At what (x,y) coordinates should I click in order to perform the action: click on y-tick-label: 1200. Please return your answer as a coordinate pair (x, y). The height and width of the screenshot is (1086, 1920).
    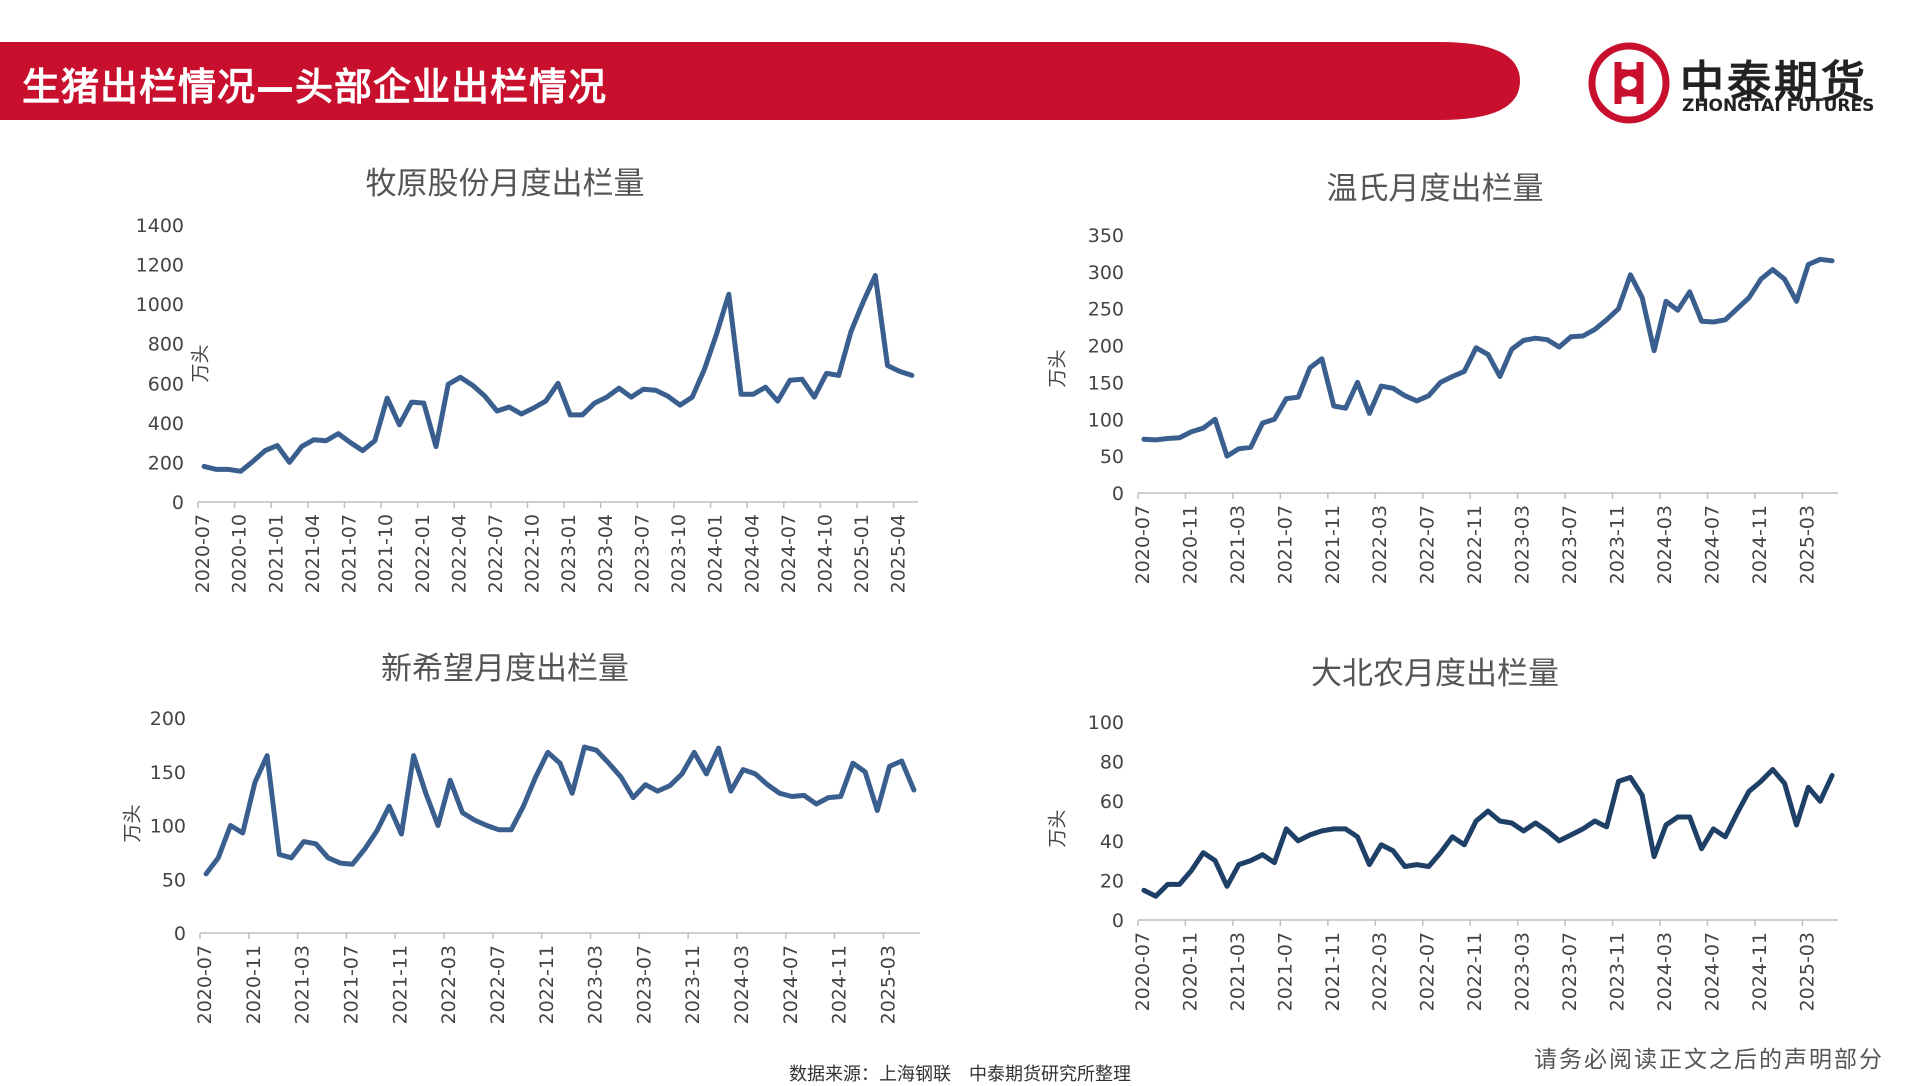
    Looking at the image, I should click on (160, 266).